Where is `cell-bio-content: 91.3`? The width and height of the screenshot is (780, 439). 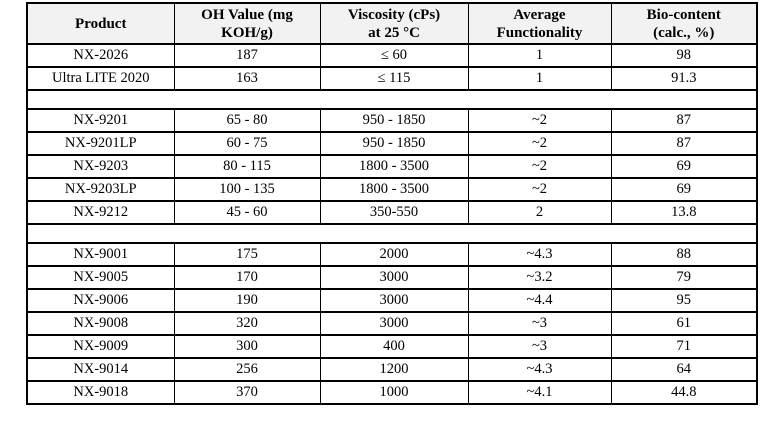
cell-bio-content: 91.3 is located at coordinates (684, 78).